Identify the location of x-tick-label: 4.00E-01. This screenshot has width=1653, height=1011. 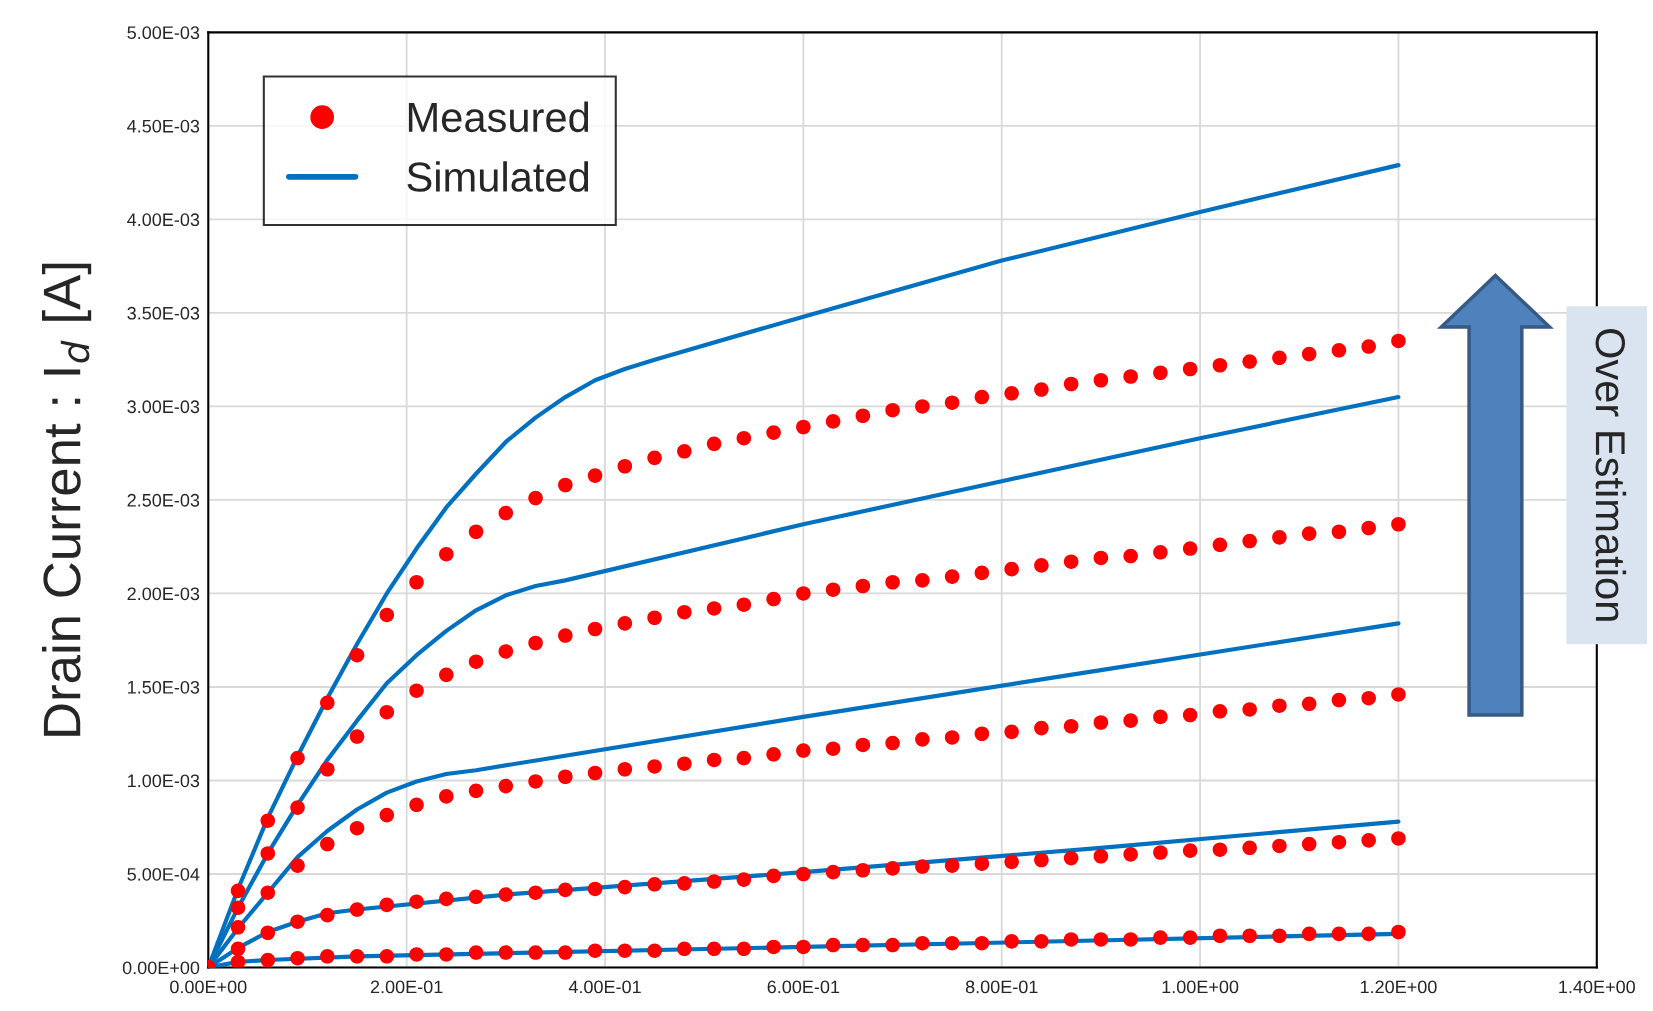
(604, 987).